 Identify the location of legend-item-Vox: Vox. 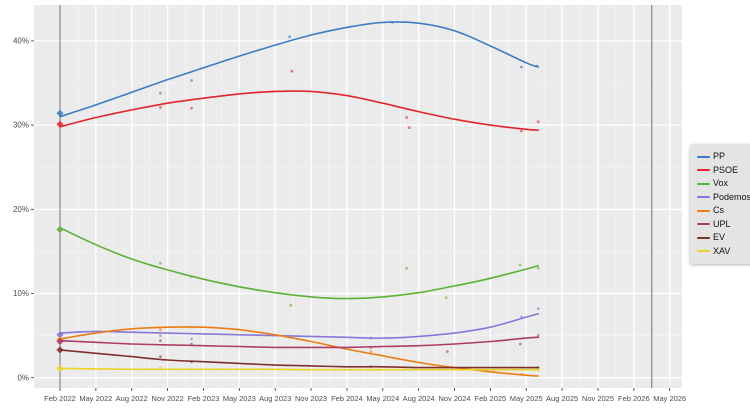
(723, 183).